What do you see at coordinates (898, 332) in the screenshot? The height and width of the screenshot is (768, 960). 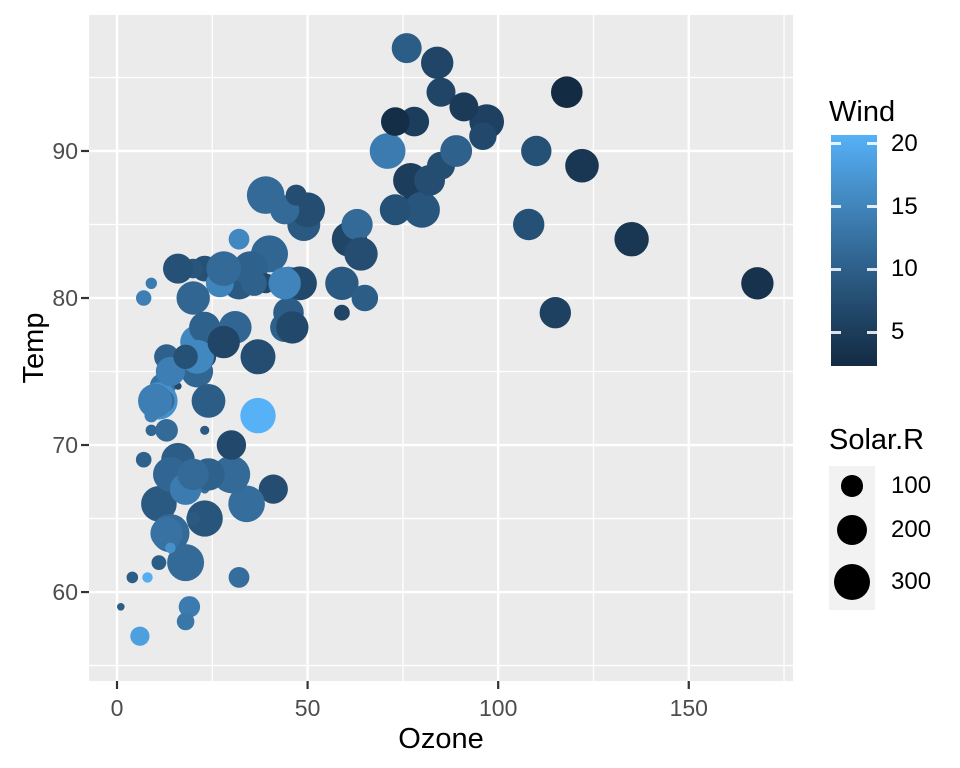 I see `wind-legend-tick-label: 5` at bounding box center [898, 332].